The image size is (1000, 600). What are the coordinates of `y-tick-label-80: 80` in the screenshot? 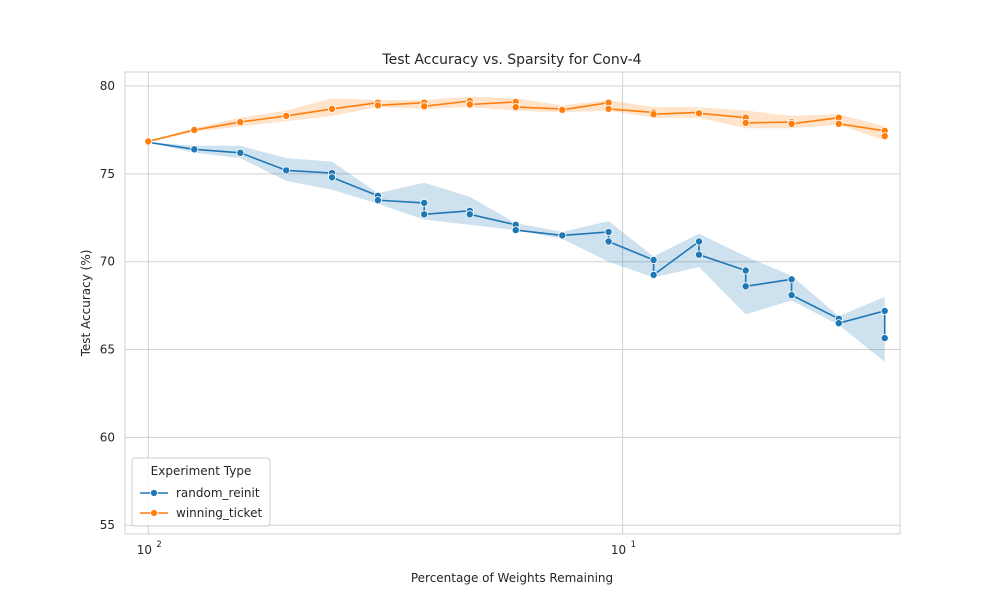 It's located at (107, 86).